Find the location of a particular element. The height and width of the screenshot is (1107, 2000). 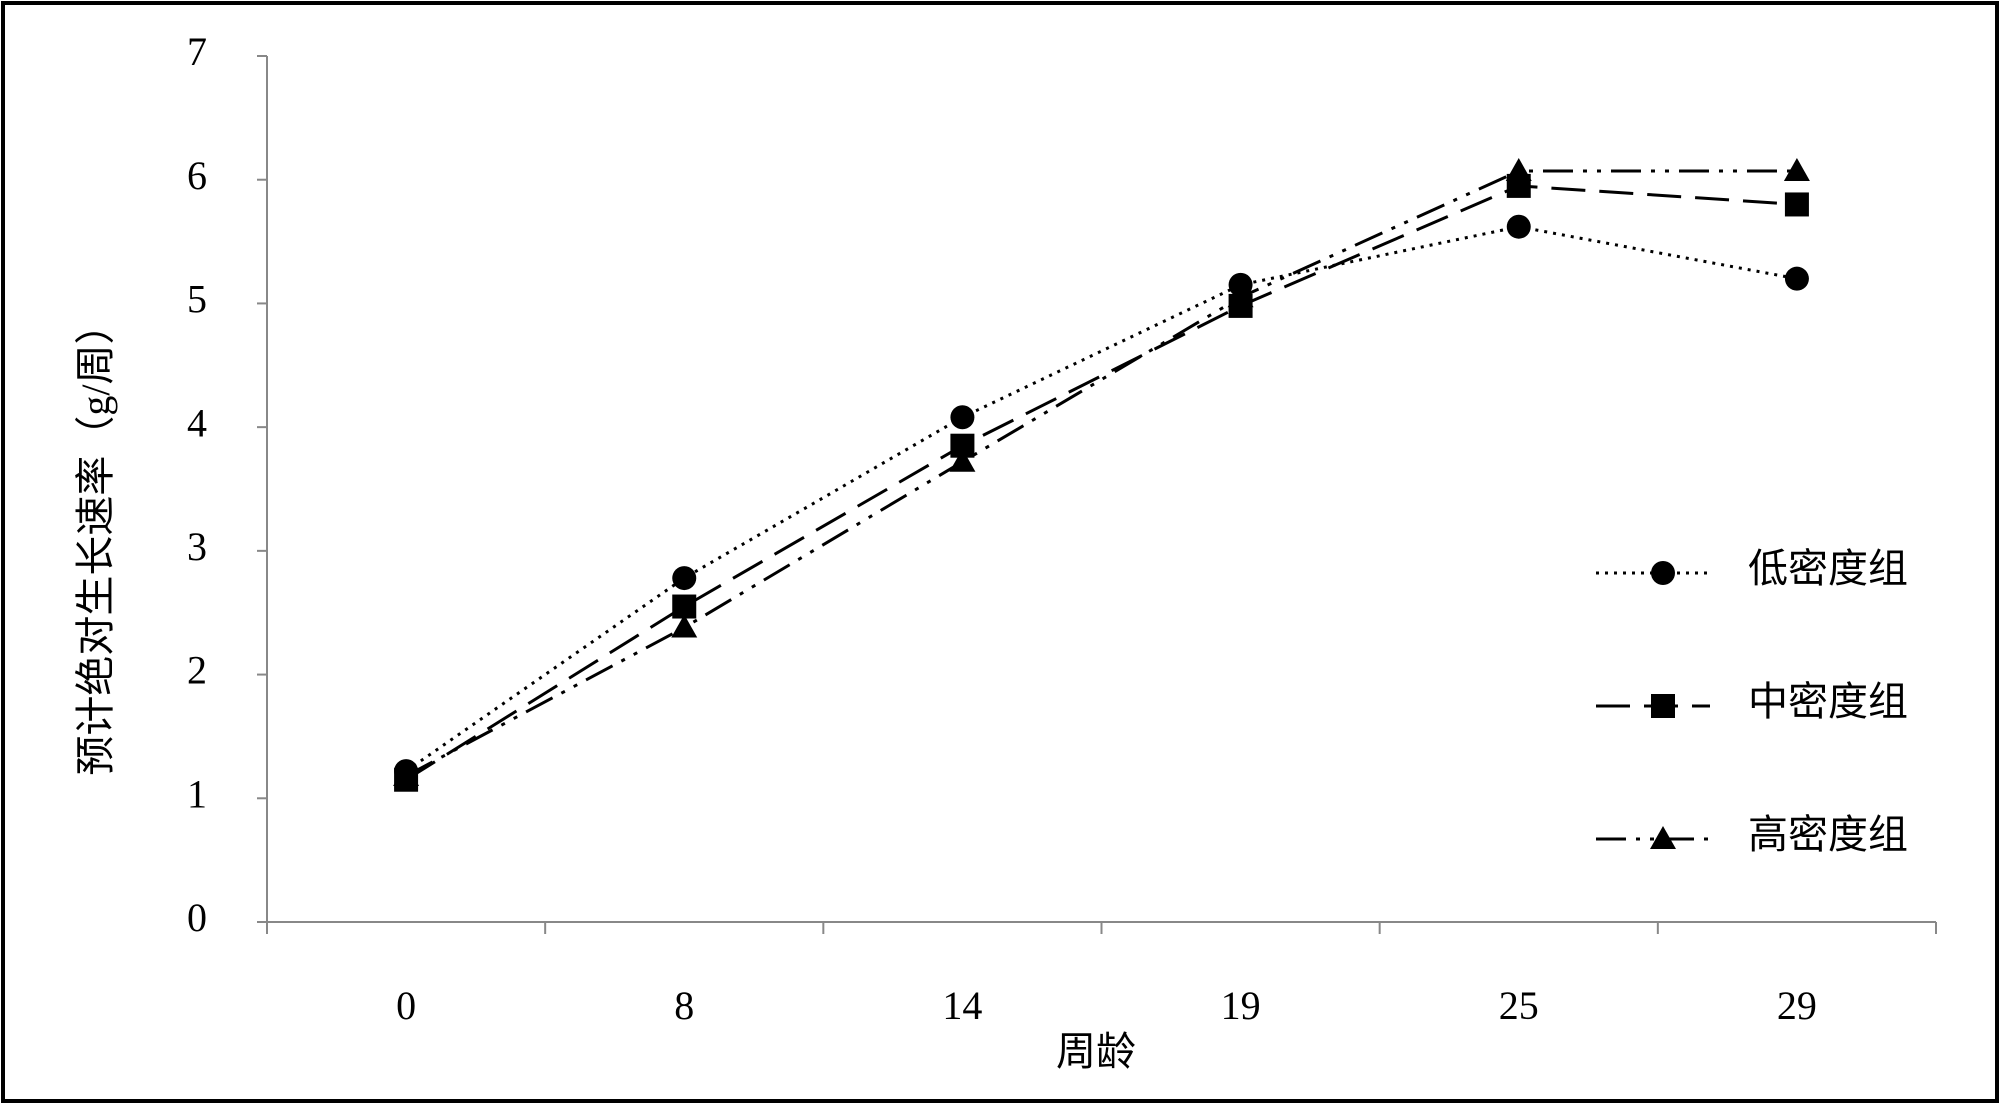

y-tick-label: 0 is located at coordinates (197, 917).